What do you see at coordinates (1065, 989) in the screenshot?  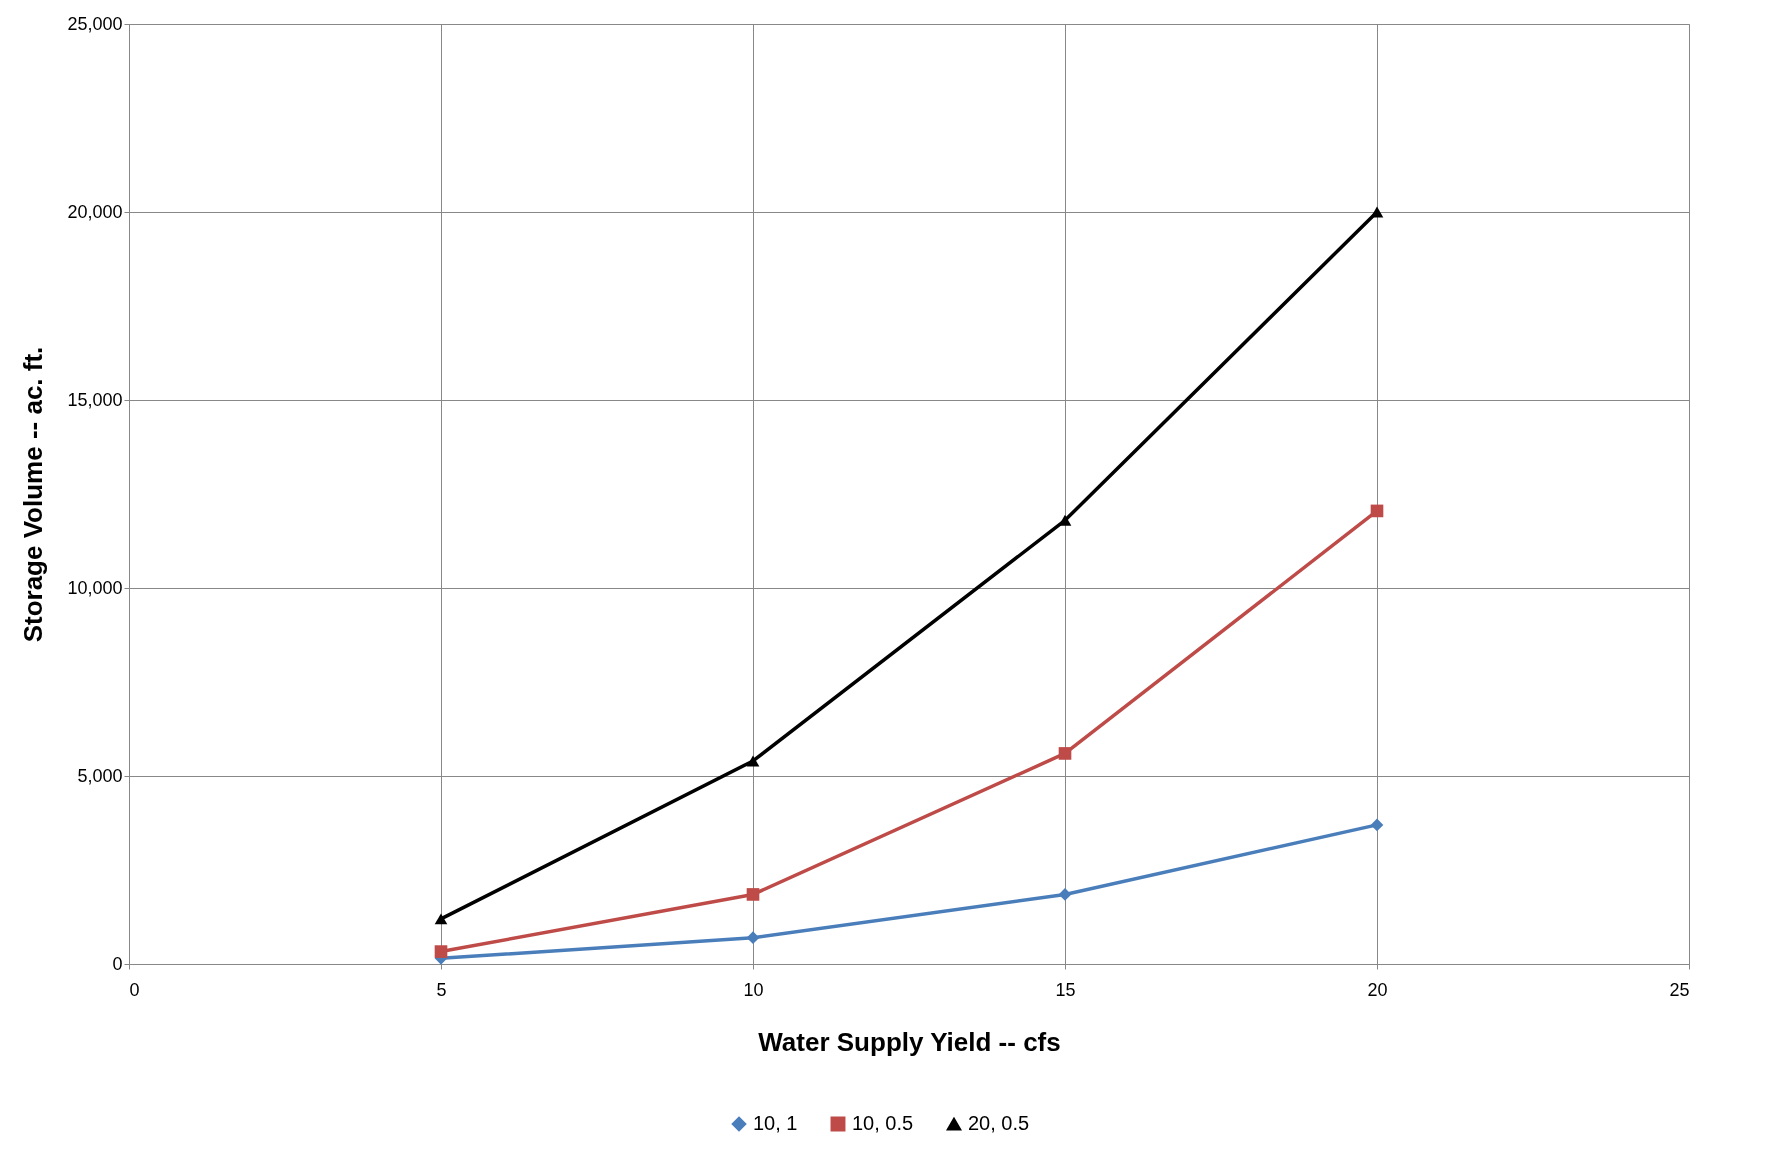 I see `x-tick-label: 15` at bounding box center [1065, 989].